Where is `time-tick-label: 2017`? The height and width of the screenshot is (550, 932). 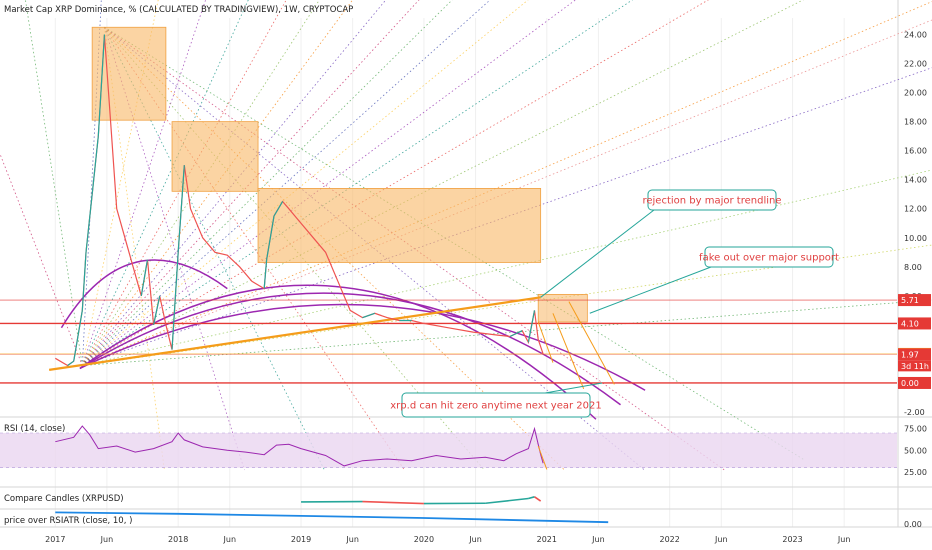 time-tick-label: 2017 is located at coordinates (55, 539).